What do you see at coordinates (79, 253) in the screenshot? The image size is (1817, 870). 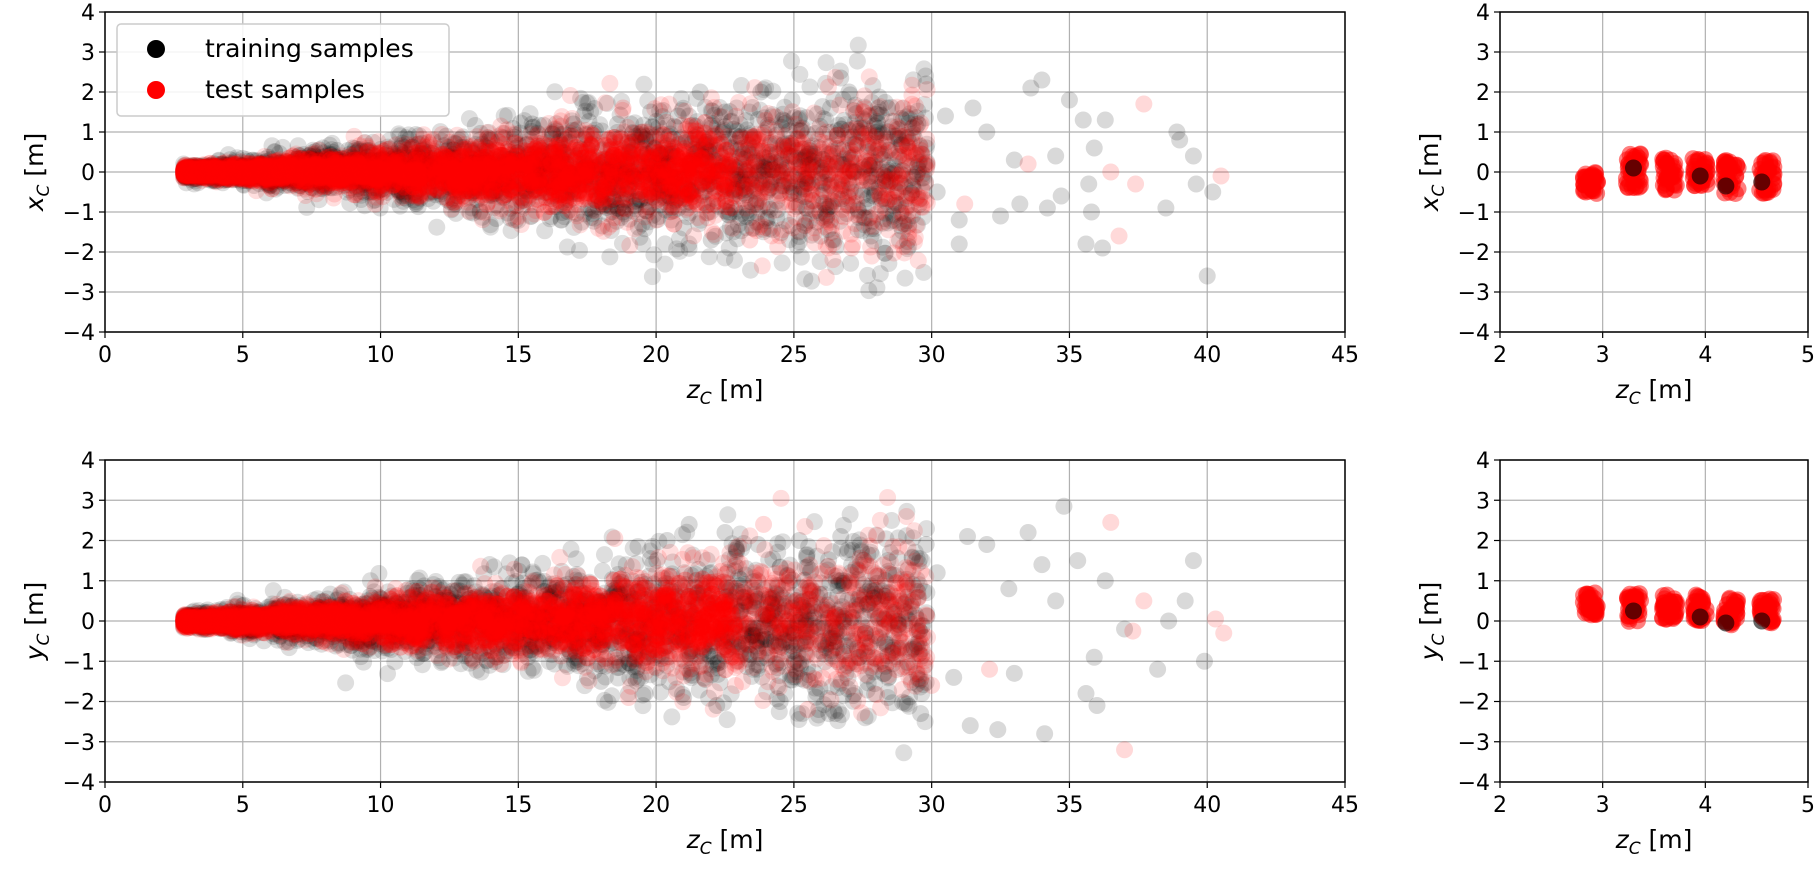 I see `y-tick-label: −2` at bounding box center [79, 253].